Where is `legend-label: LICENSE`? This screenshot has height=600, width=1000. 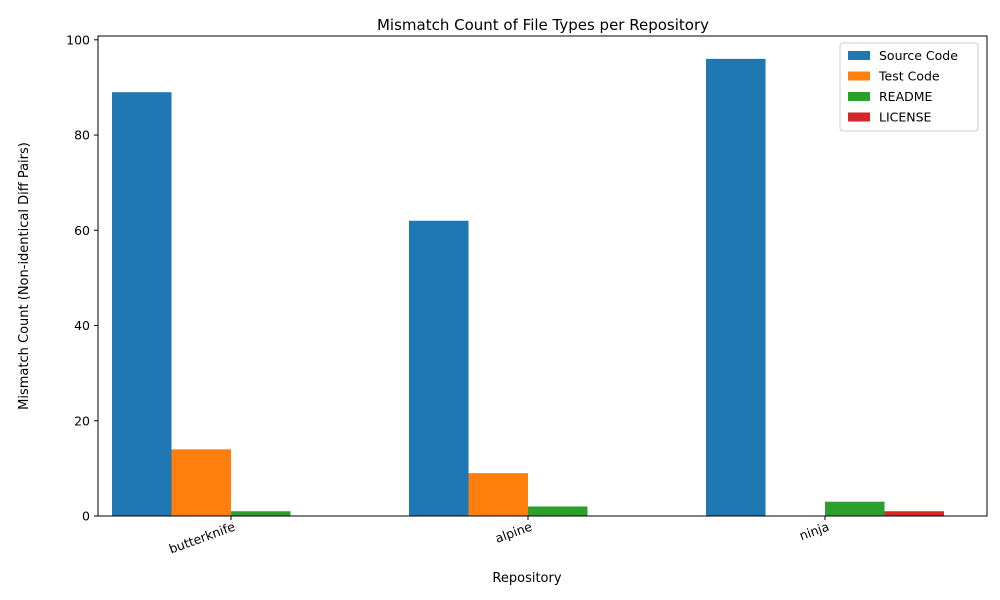 legend-label: LICENSE is located at coordinates (905, 117).